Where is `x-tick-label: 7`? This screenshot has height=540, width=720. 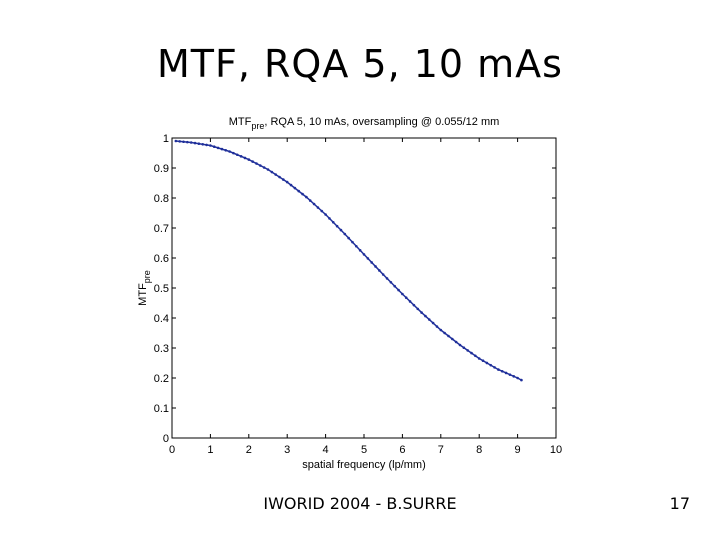
x-tick-label: 7 is located at coordinates (441, 450).